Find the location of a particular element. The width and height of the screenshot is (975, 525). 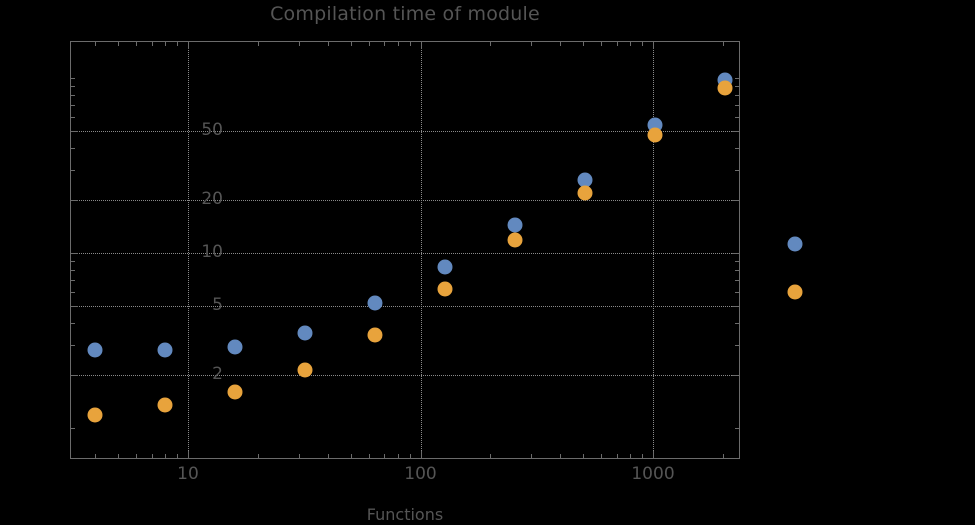

gridline-vertical is located at coordinates (653, 250).